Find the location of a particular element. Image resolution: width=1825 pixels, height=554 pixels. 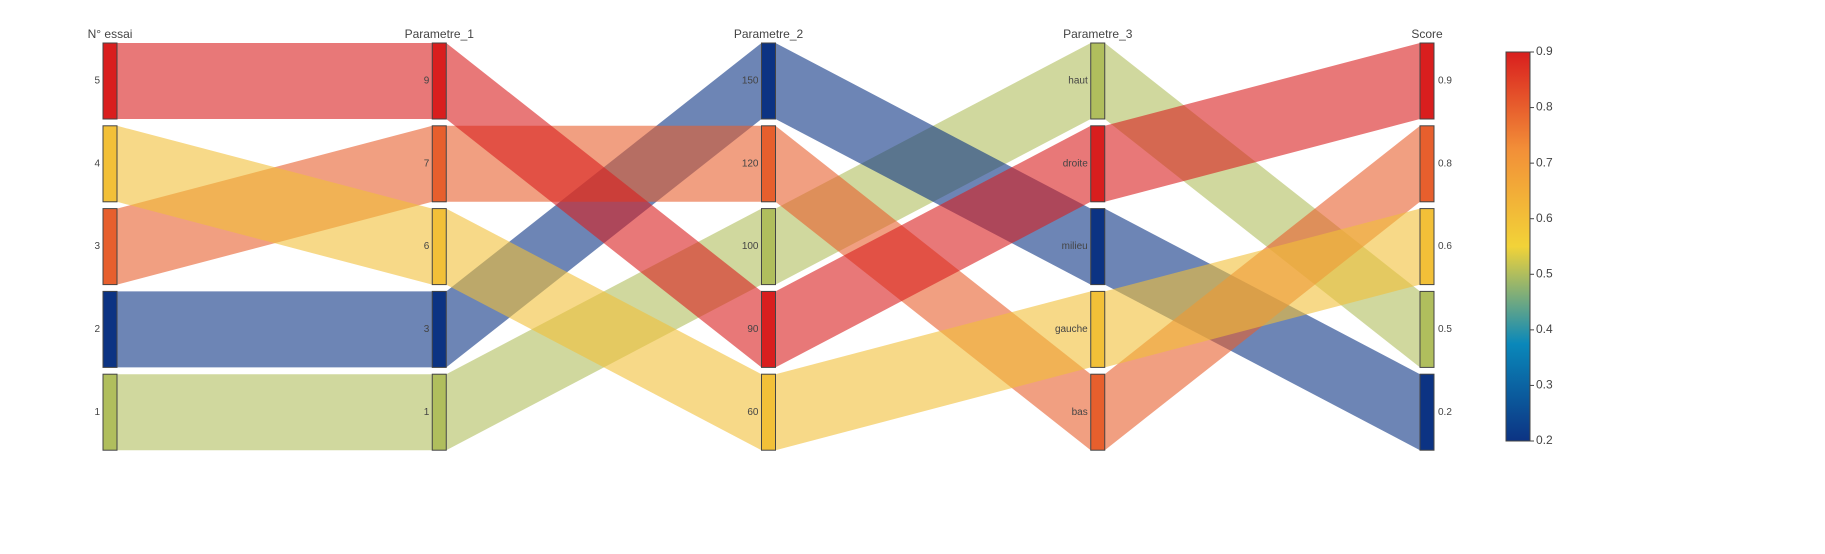

category-label: 100 is located at coordinates (750, 246).